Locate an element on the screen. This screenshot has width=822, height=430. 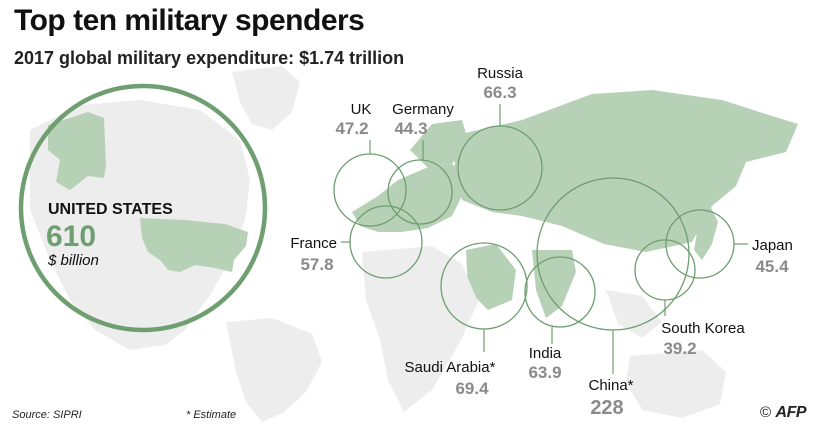
bubble-germany is located at coordinates (420, 192).